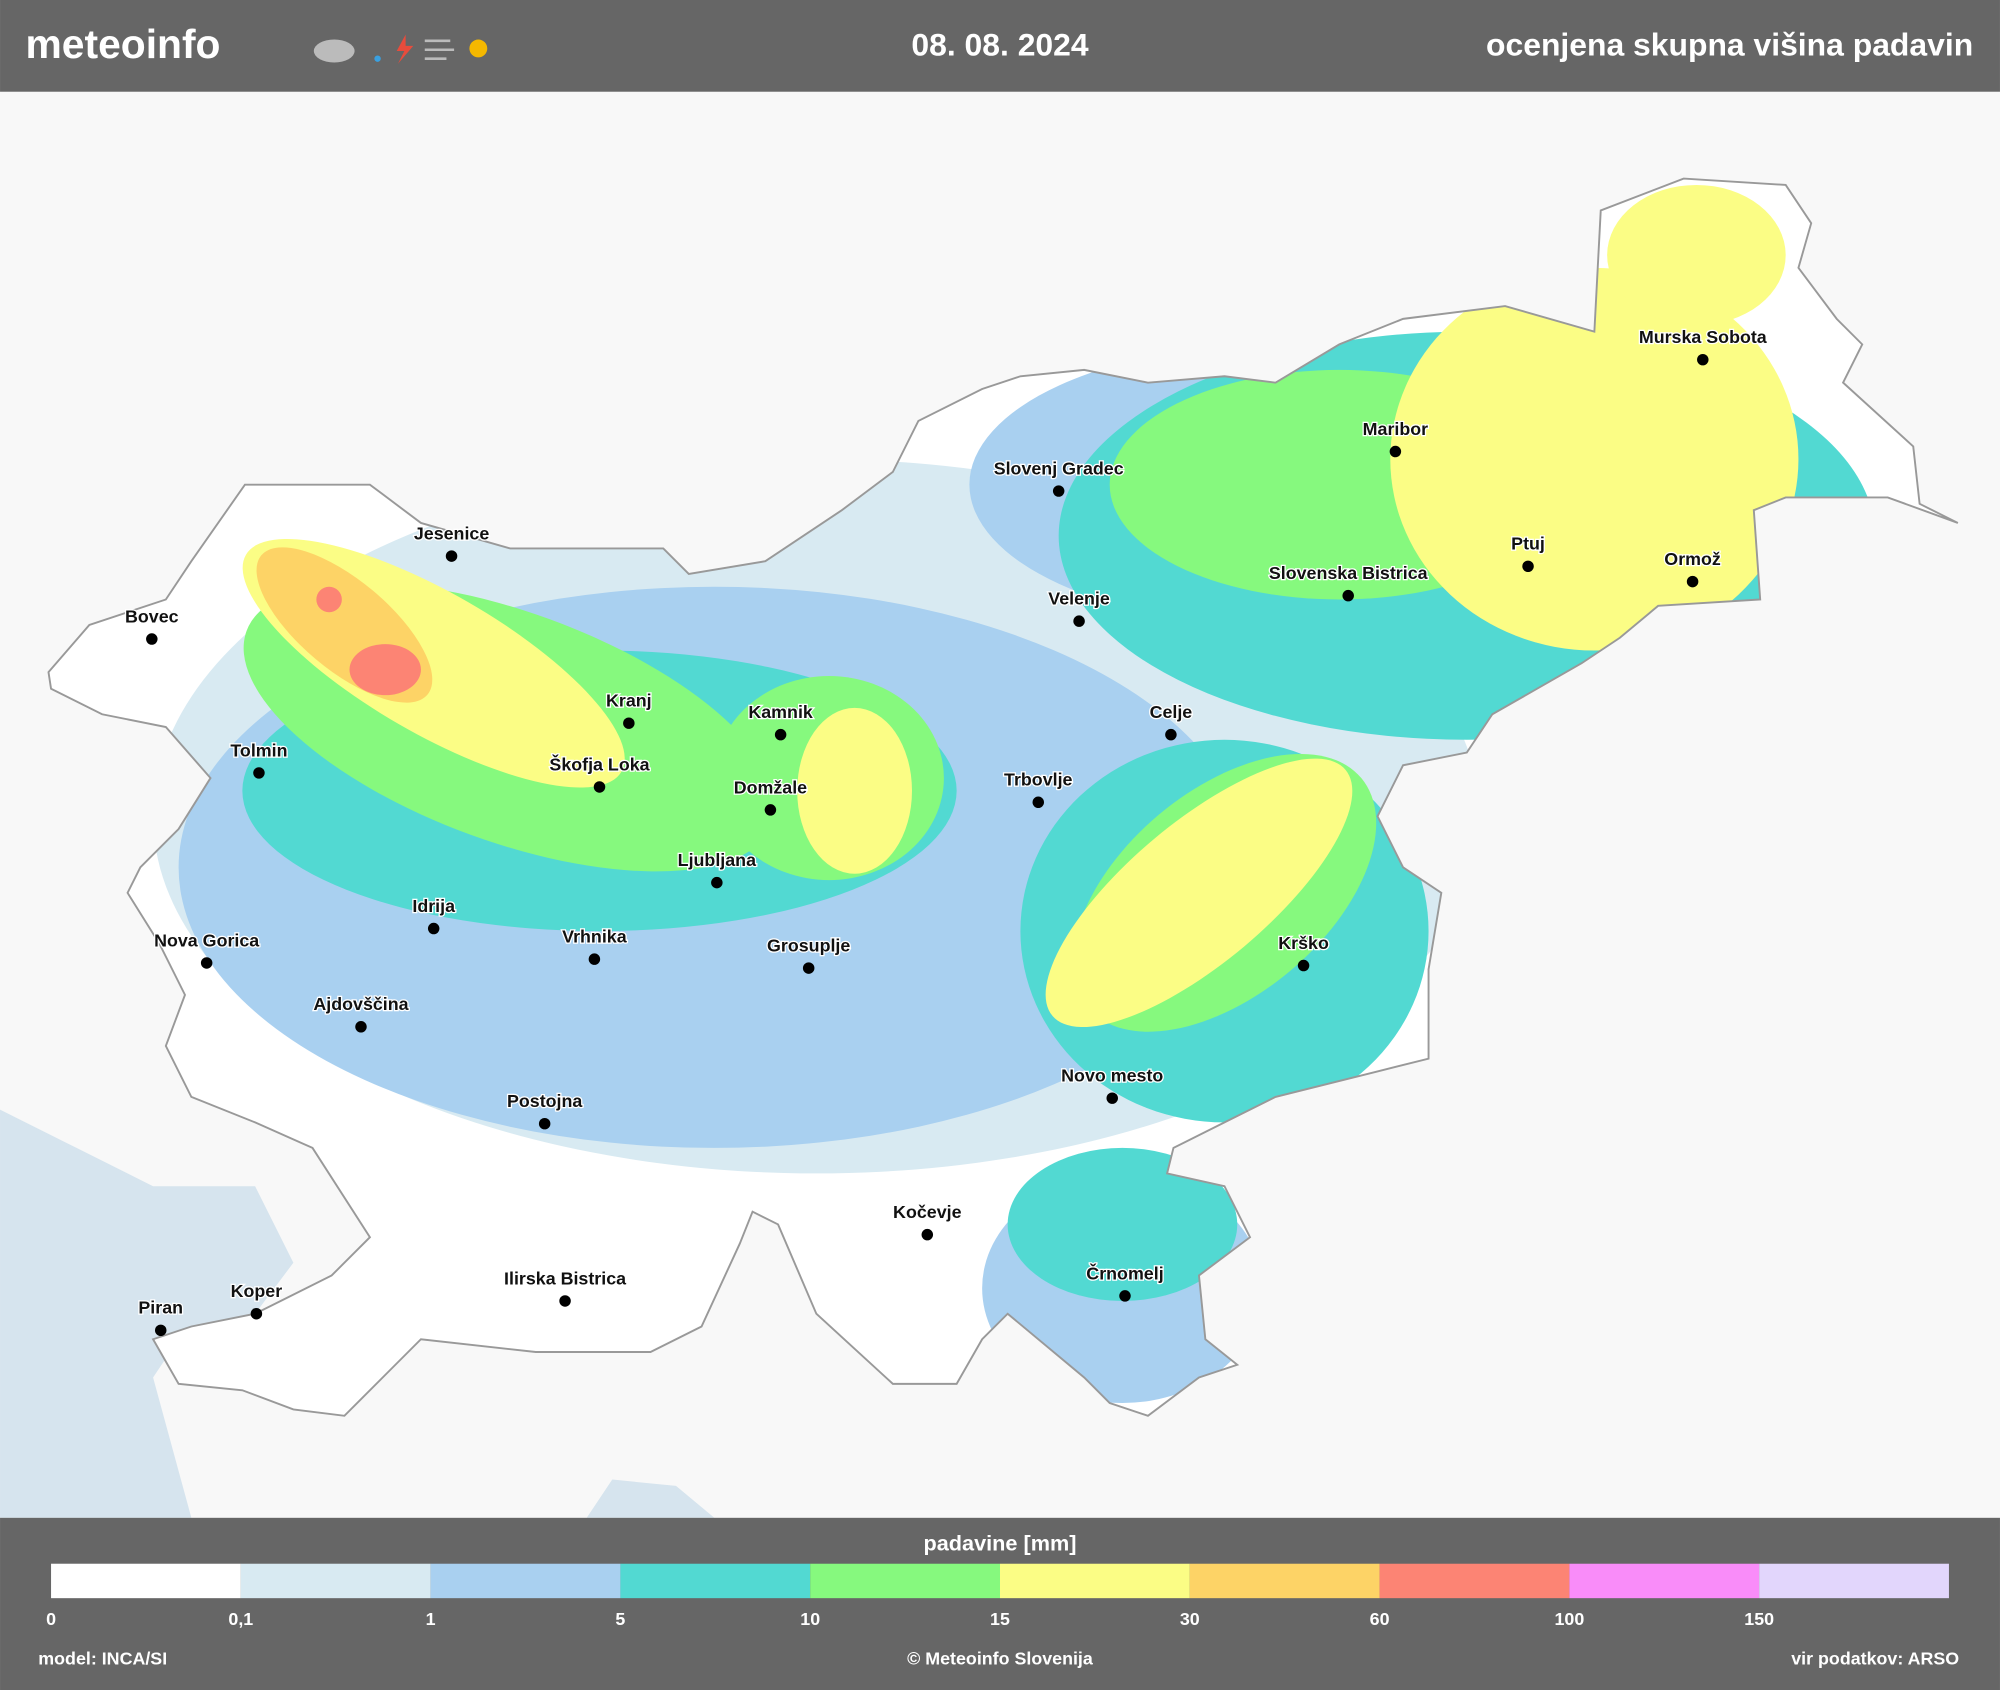 Image resolution: width=2000 pixels, height=1690 pixels. What do you see at coordinates (565, 1278) in the screenshot?
I see `city-label: Ilirska Bistrica` at bounding box center [565, 1278].